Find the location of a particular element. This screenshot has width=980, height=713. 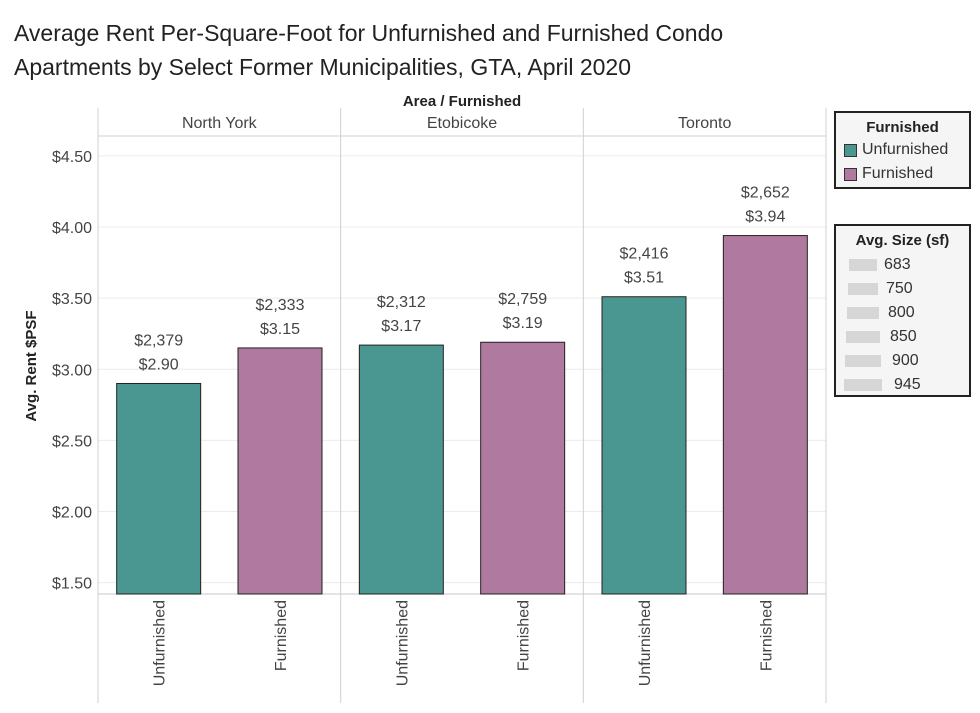

panel-header-etobicoke: Etobicoke is located at coordinates (462, 123).